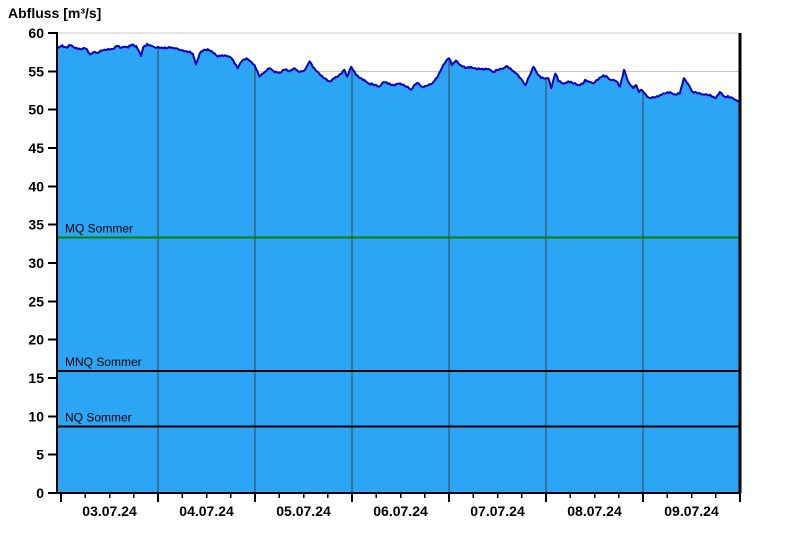  Describe the element at coordinates (691, 511) in the screenshot. I see `x-tick-label: 09.07.24` at that location.